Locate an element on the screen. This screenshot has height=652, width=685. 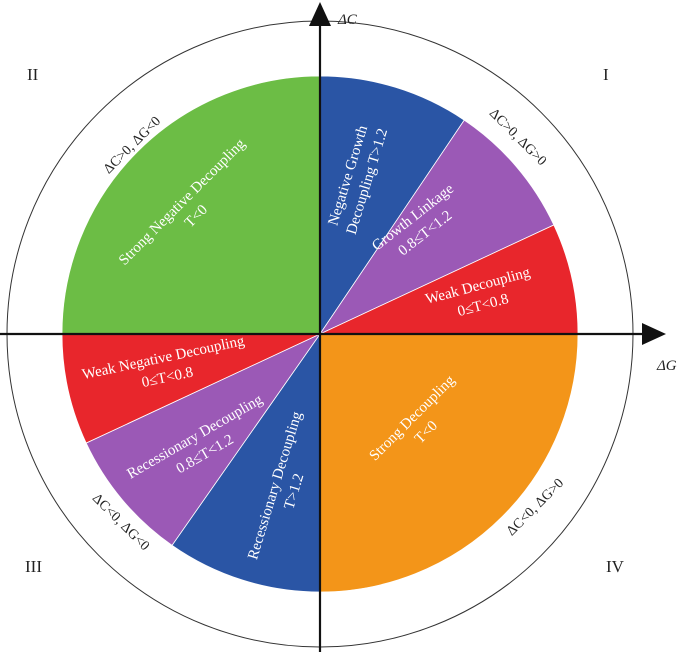
quadrant-i-label: I is located at coordinates (606, 74).